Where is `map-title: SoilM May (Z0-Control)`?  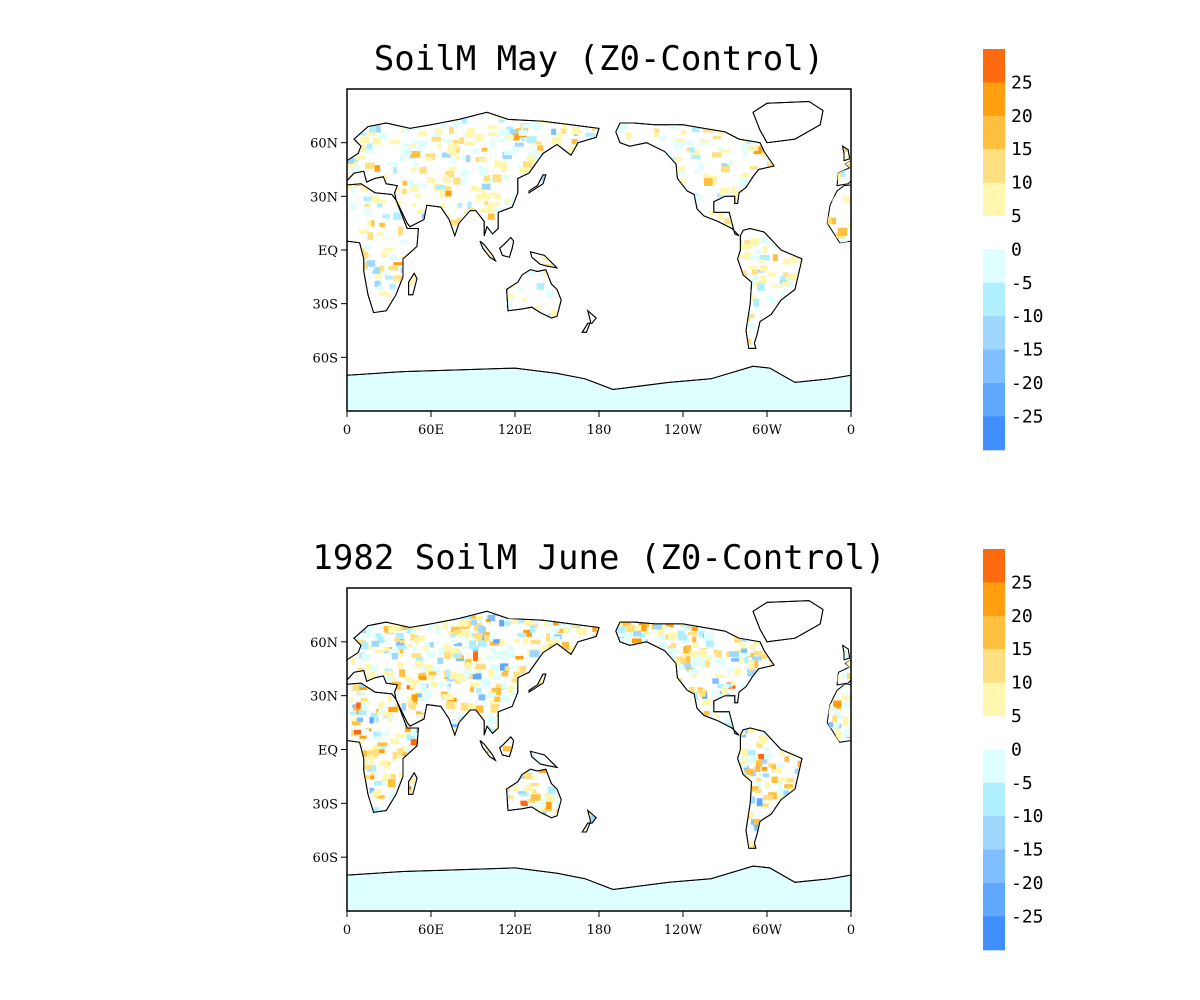
map-title: SoilM May (Z0-Control) is located at coordinates (599, 59).